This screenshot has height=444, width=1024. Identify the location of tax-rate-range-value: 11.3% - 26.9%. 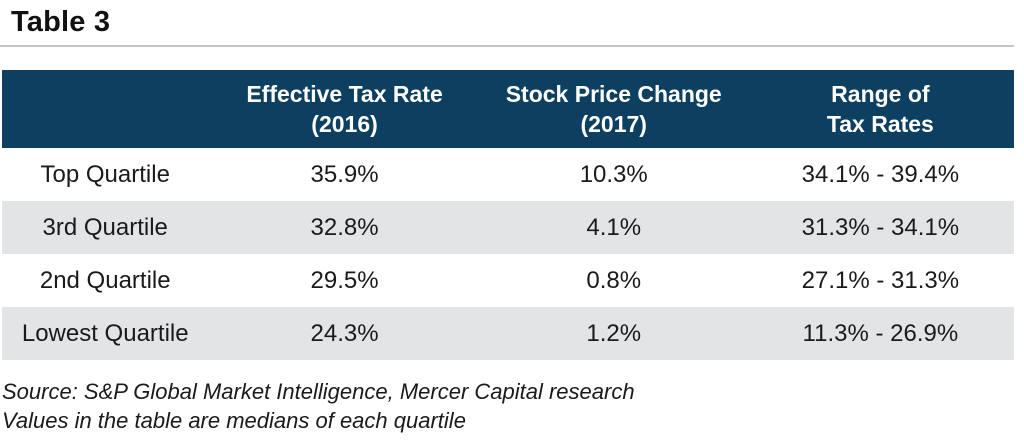
(880, 333).